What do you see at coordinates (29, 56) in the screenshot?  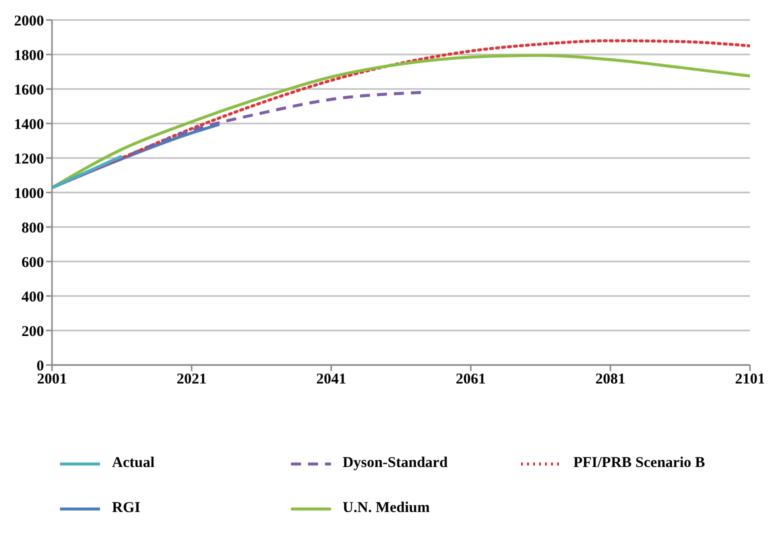 I see `y-tick-label: 1800` at bounding box center [29, 56].